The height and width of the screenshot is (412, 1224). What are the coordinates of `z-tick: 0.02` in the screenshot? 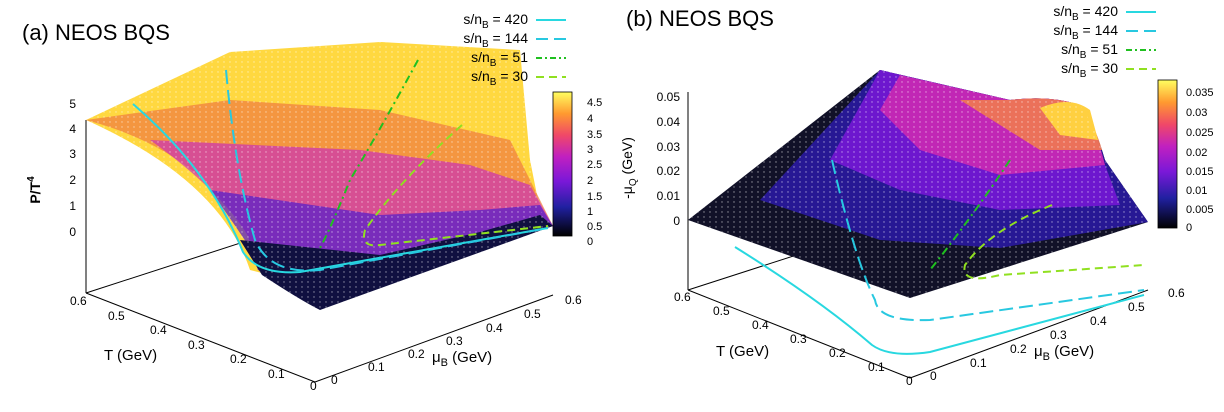 It's located at (669, 171).